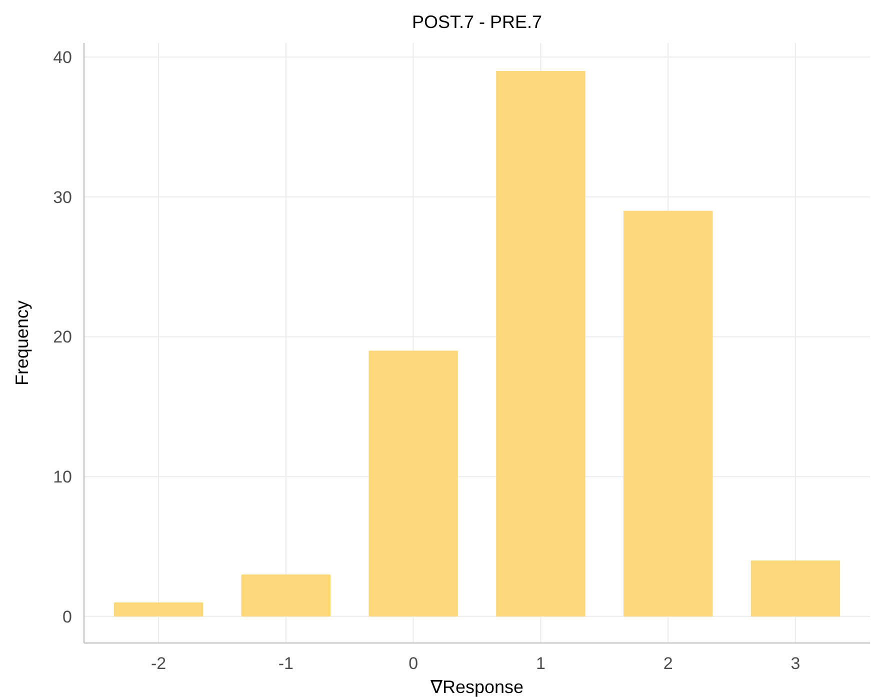 Image resolution: width=871 pixels, height=697 pixels. I want to click on y-tick-label: 10, so click(62, 477).